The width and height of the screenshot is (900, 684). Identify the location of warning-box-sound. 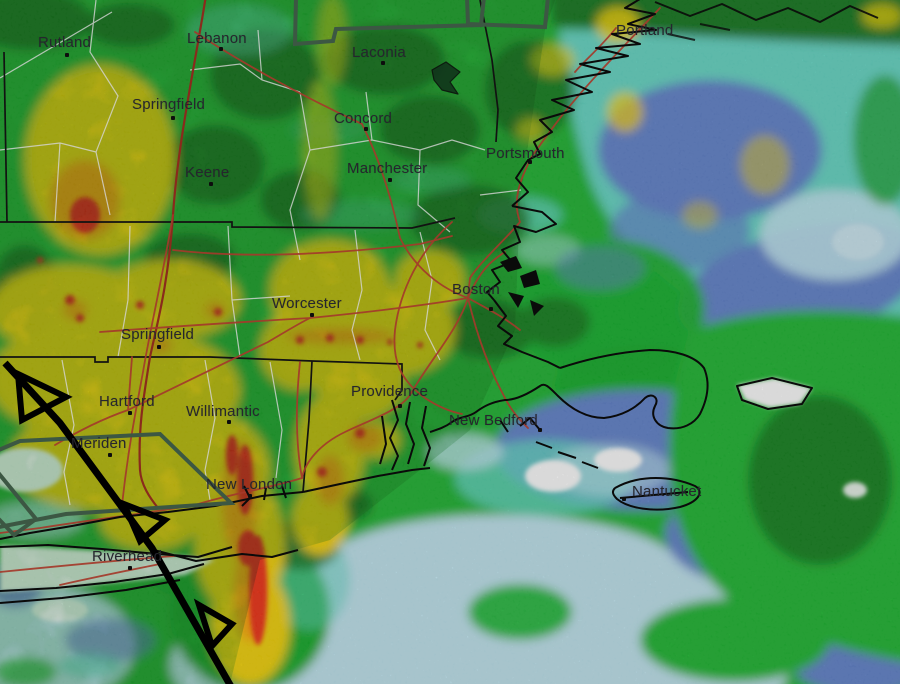
(19, 504).